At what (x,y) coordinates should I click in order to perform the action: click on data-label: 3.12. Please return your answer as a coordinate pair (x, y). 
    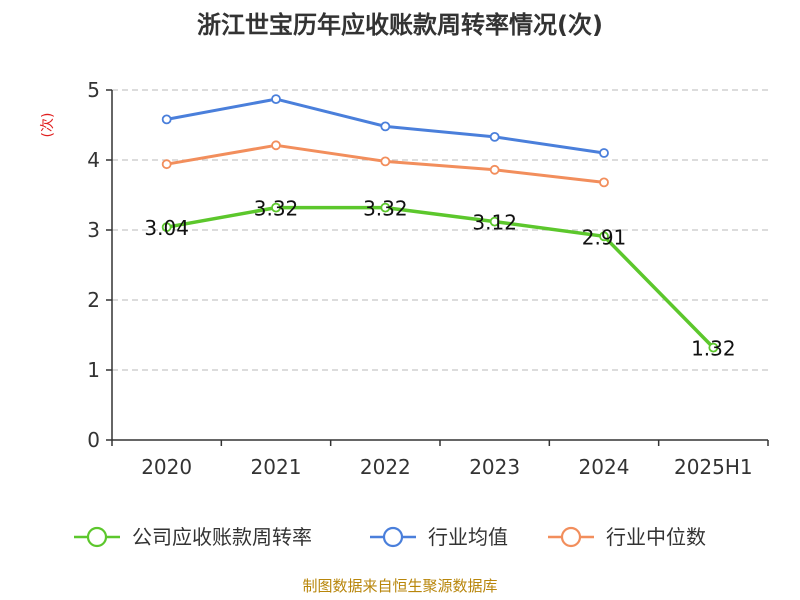
    Looking at the image, I should click on (494, 223).